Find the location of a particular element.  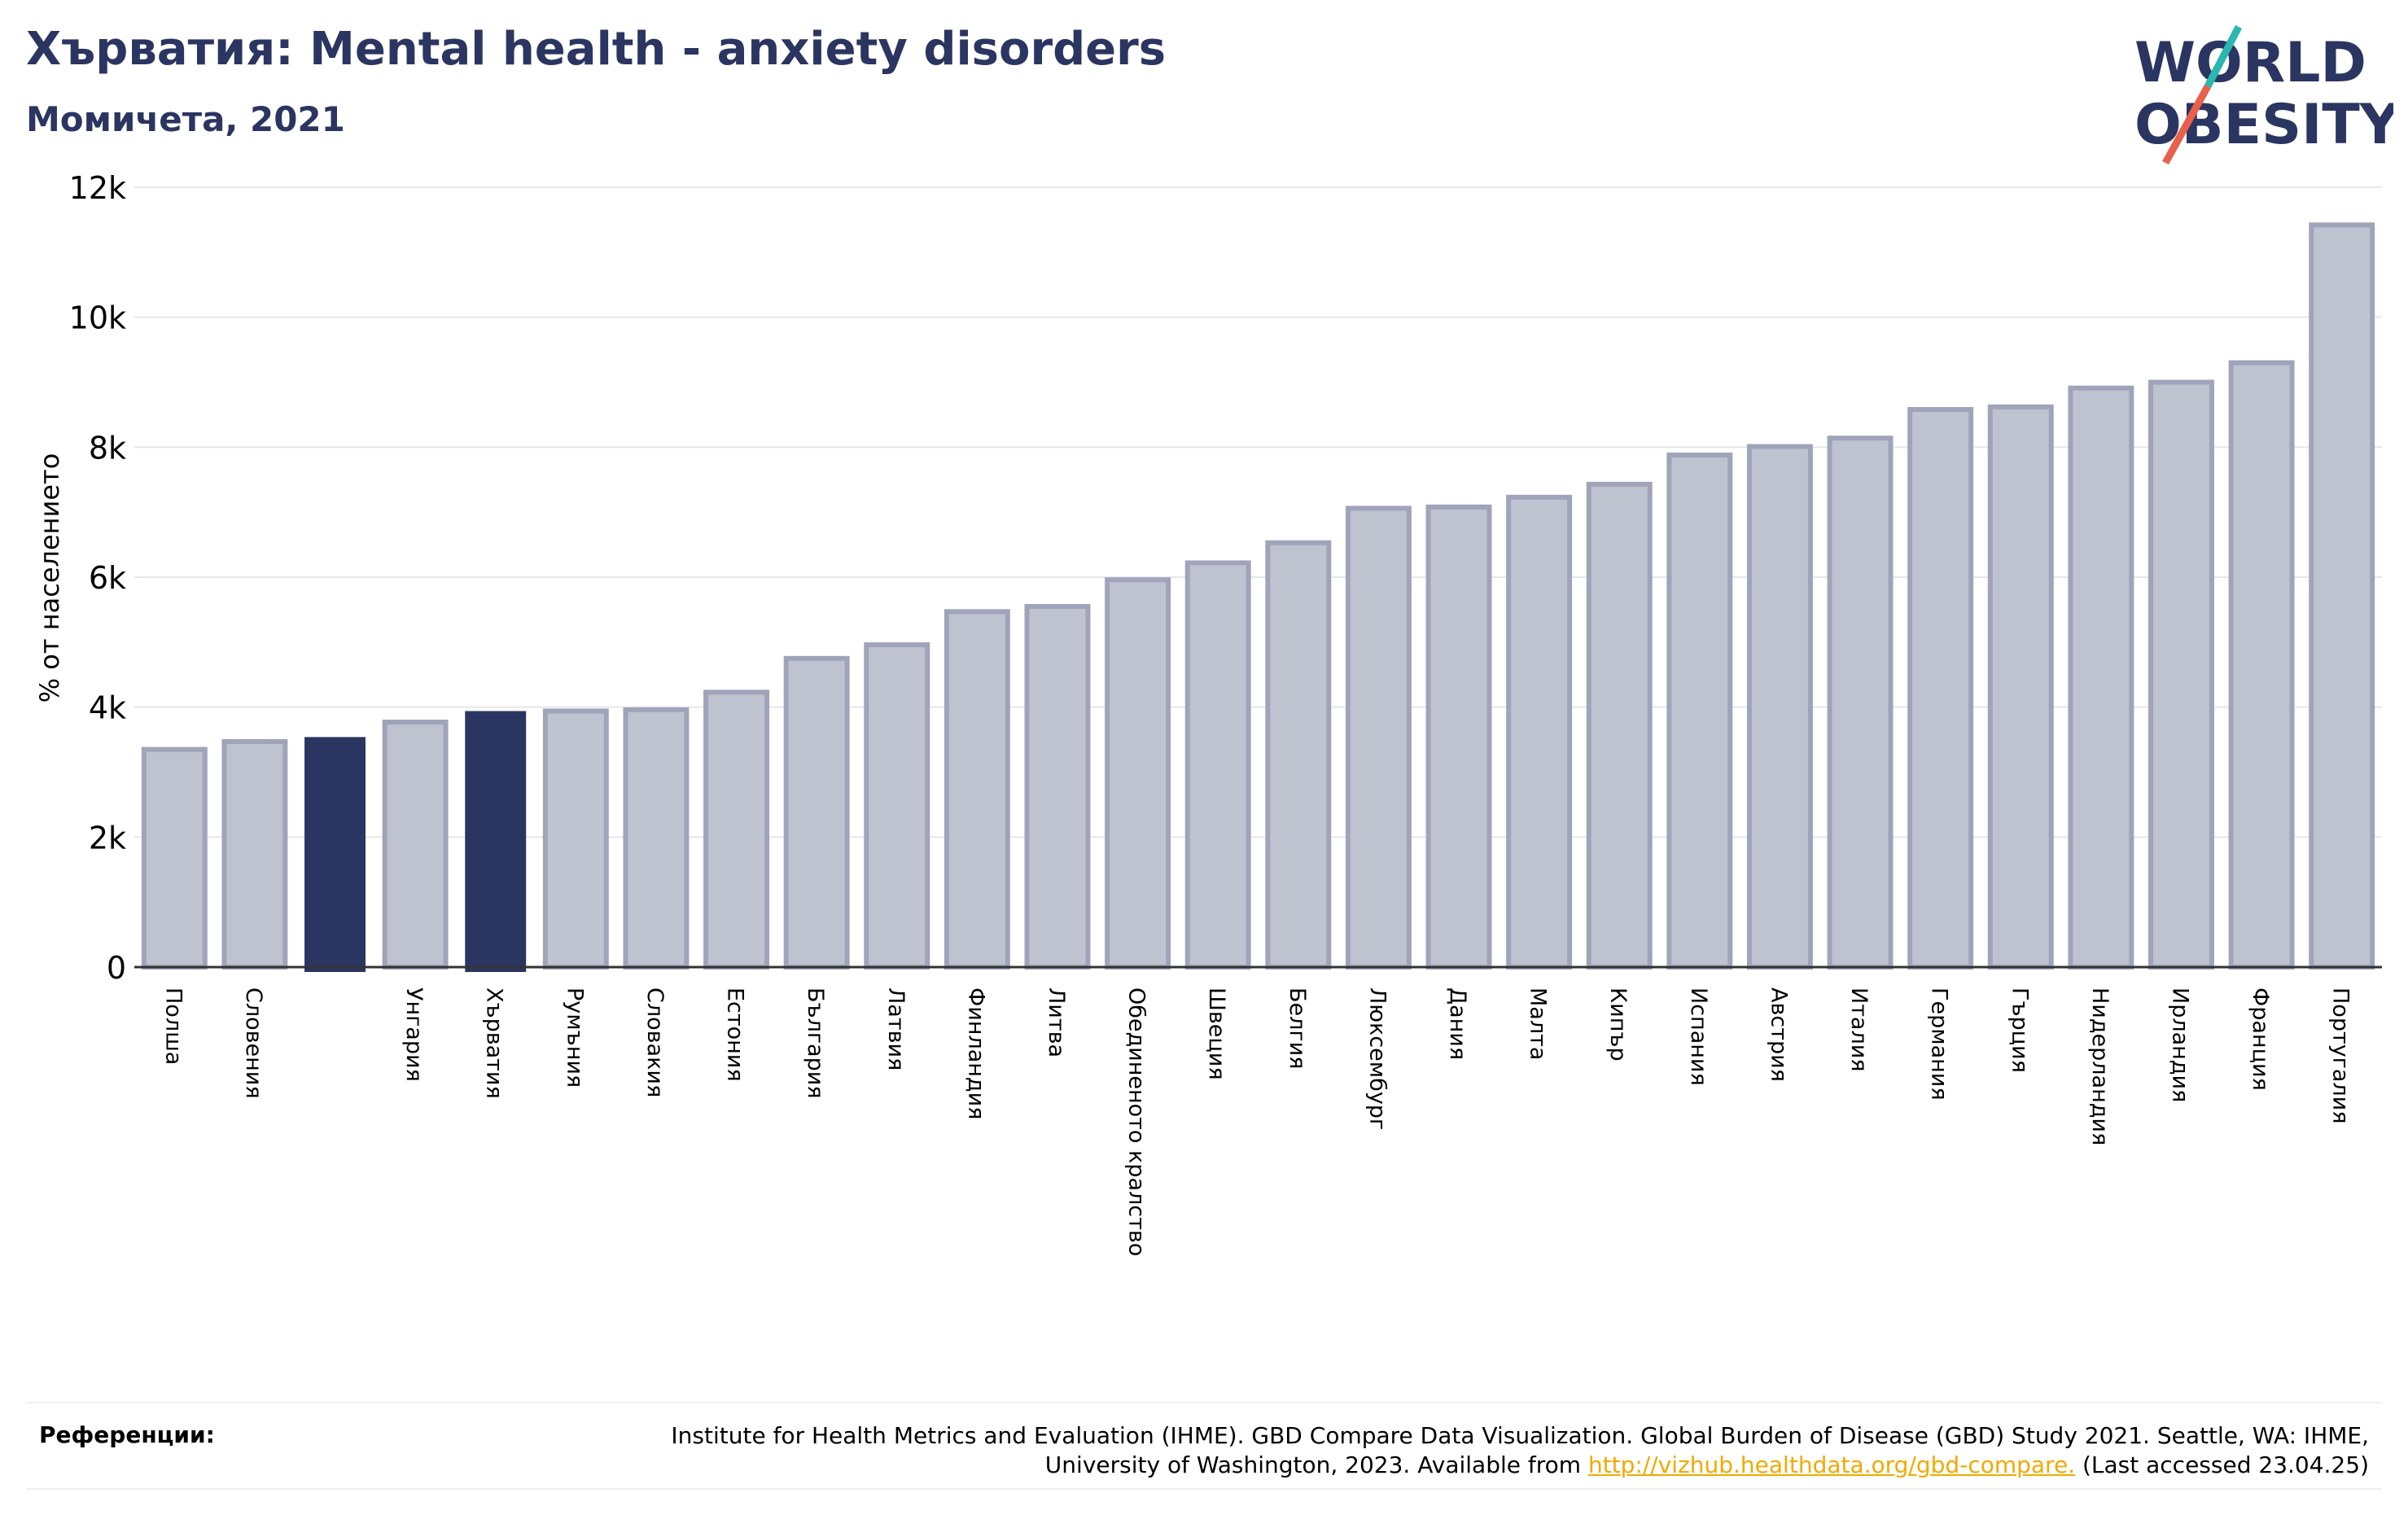

y-tick-label: 6k is located at coordinates (108, 578).